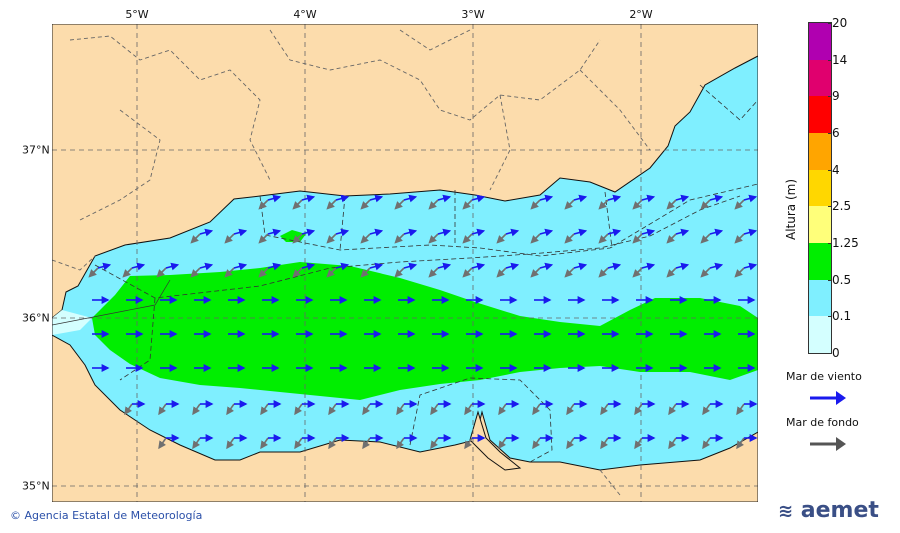  Describe the element at coordinates (839, 510) in the screenshot. I see `aemet-wordmark: aemet` at that location.